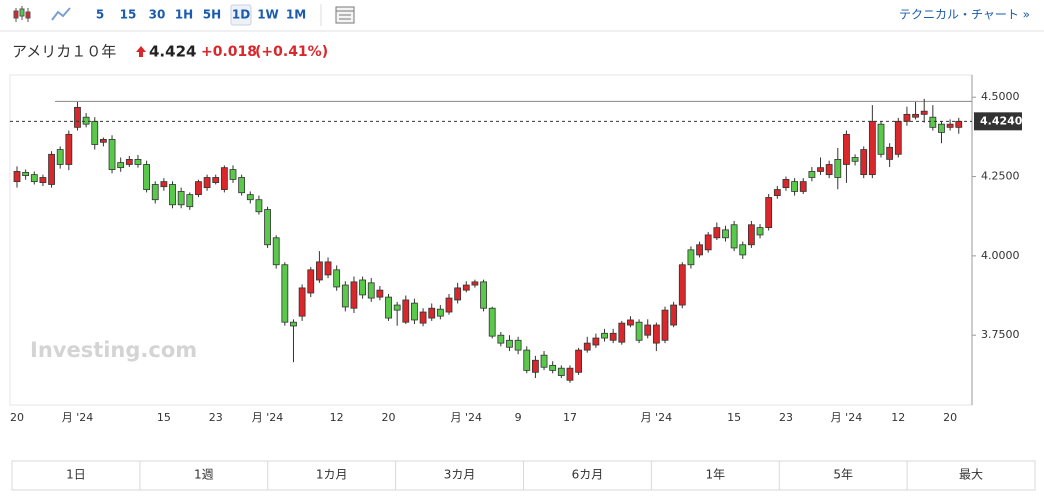 This screenshot has height=496, width=1044. Describe the element at coordinates (184, 15) in the screenshot. I see `interval-button: 1H` at that location.